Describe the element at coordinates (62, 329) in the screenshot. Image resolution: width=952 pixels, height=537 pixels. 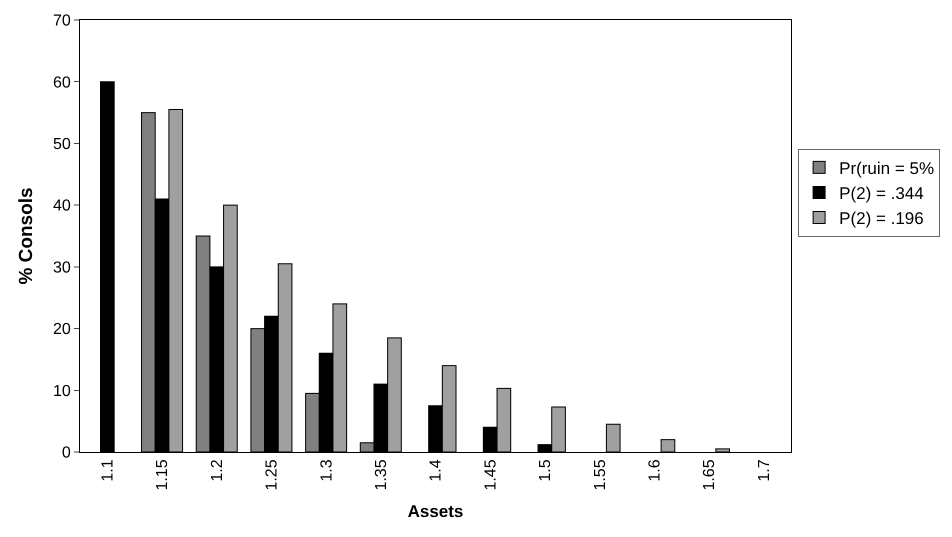
I see `y-tick-label: 20` at that location.